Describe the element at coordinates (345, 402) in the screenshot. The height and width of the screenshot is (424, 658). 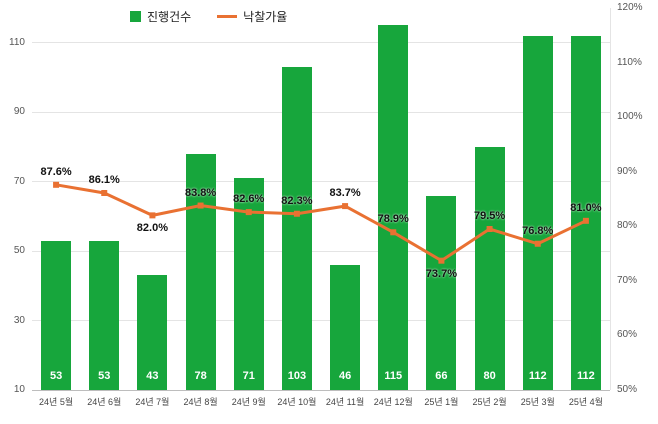
I see `category-label: 24년 11월` at that location.